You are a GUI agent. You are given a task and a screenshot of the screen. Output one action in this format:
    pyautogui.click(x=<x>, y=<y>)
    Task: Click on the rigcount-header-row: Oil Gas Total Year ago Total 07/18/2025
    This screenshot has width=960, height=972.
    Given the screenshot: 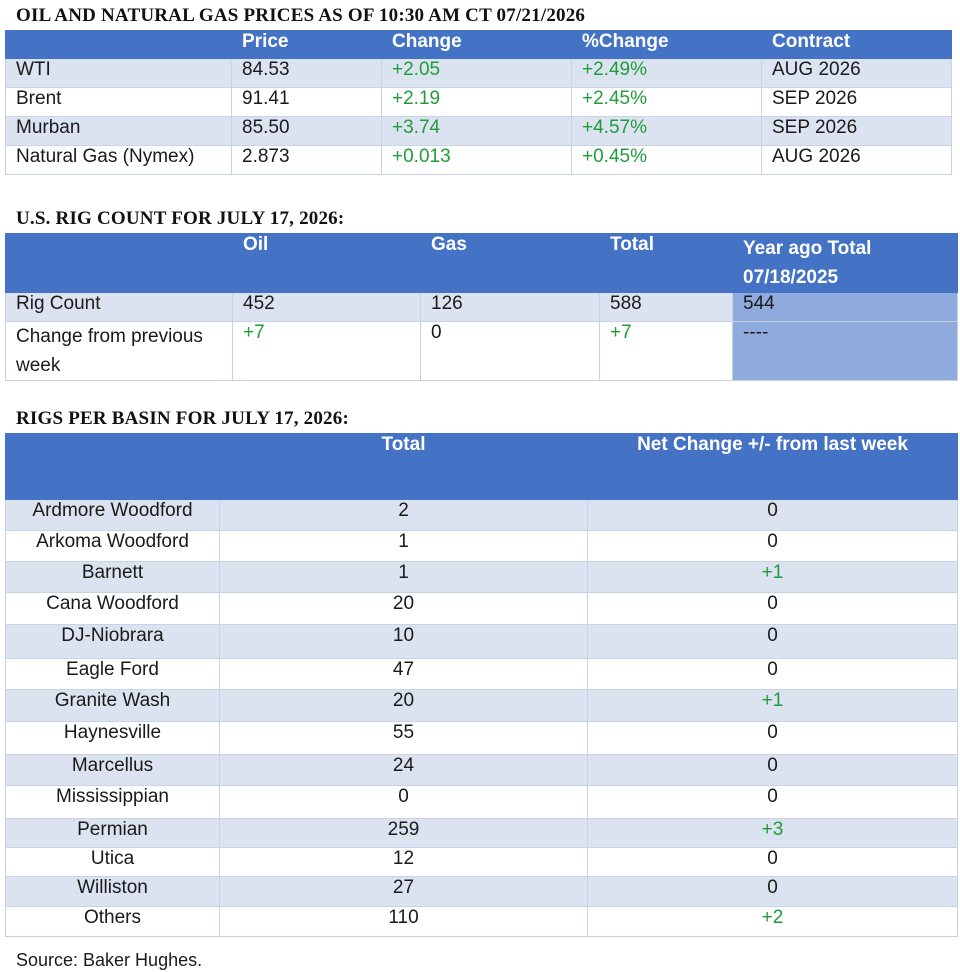 What is the action you would take?
    pyautogui.click(x=481, y=263)
    